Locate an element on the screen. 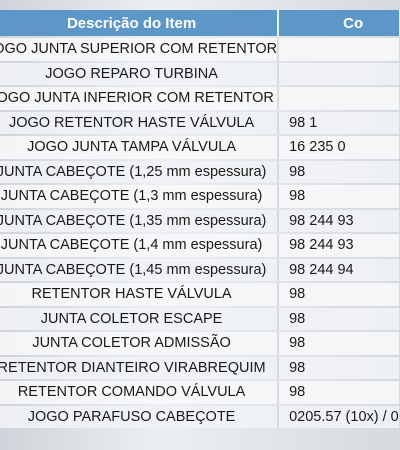  table-row: JUNTA CABEÇOTE (1,3 mm espessura) 98 is located at coordinates (200, 196).